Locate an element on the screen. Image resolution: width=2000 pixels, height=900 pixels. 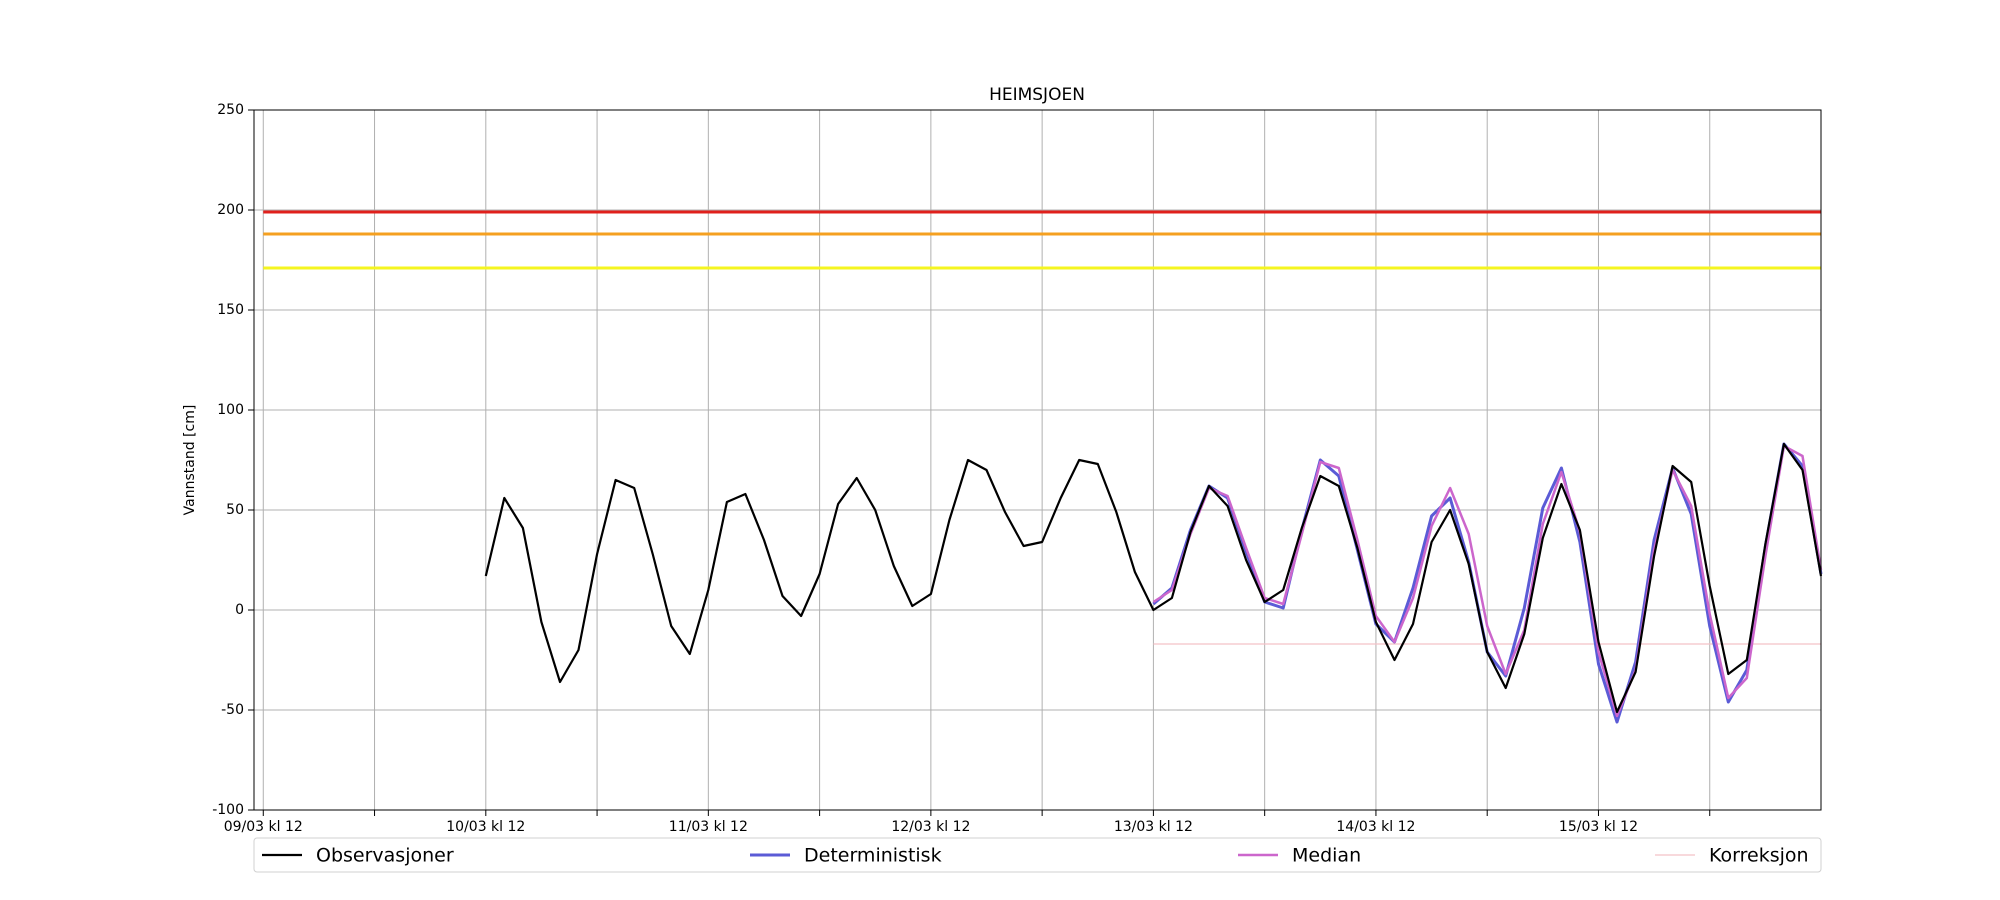
x-tick-label: 13/03 kl 12 is located at coordinates (1153, 827).